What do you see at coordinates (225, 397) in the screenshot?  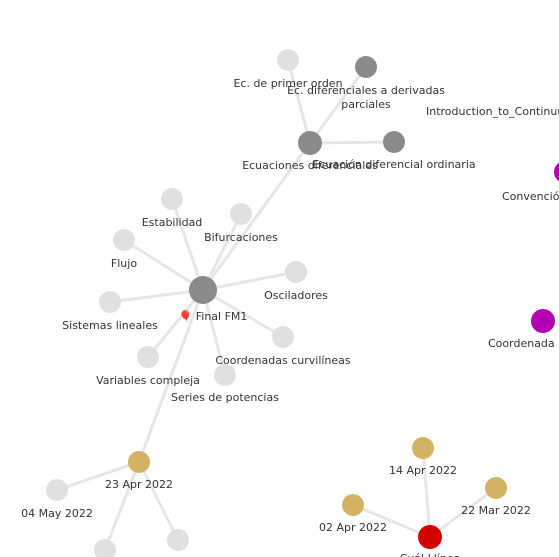 I see `graph-node-label-series: Series de potencias` at bounding box center [225, 397].